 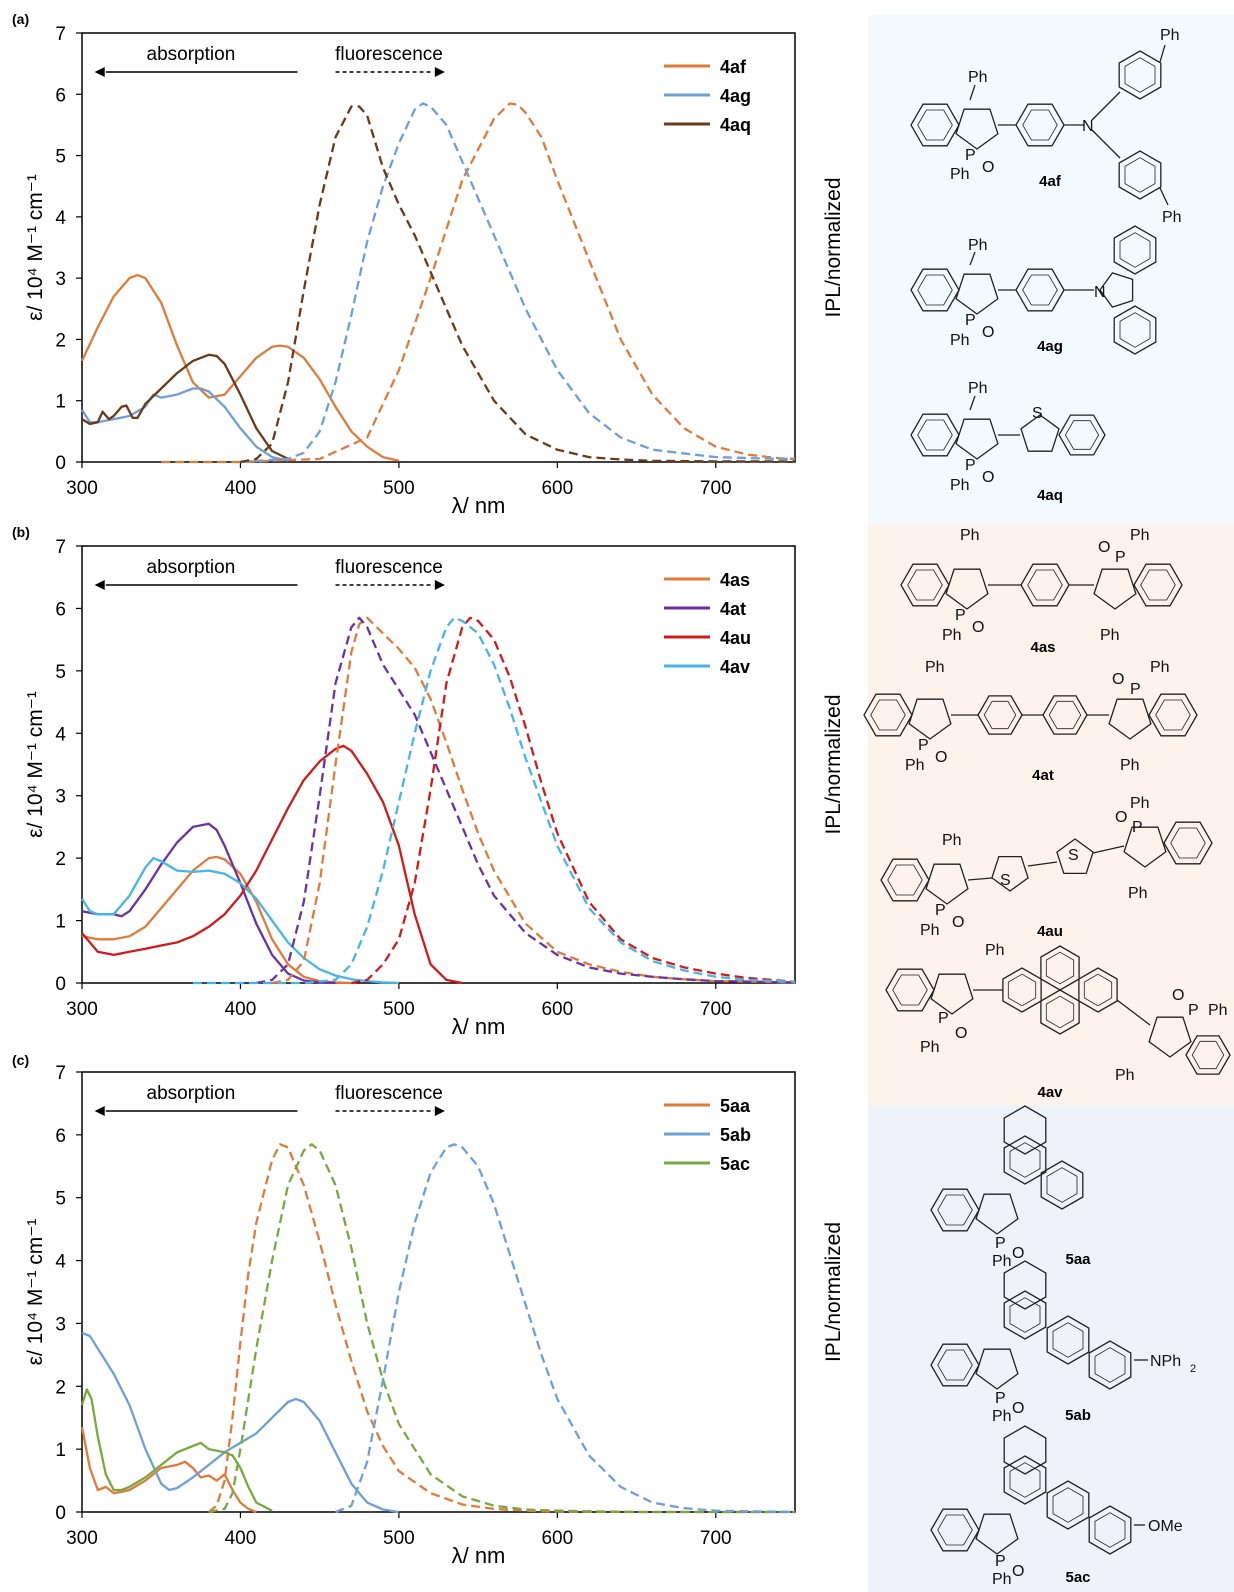 I want to click on panel-label: (c), so click(x=20, y=1060).